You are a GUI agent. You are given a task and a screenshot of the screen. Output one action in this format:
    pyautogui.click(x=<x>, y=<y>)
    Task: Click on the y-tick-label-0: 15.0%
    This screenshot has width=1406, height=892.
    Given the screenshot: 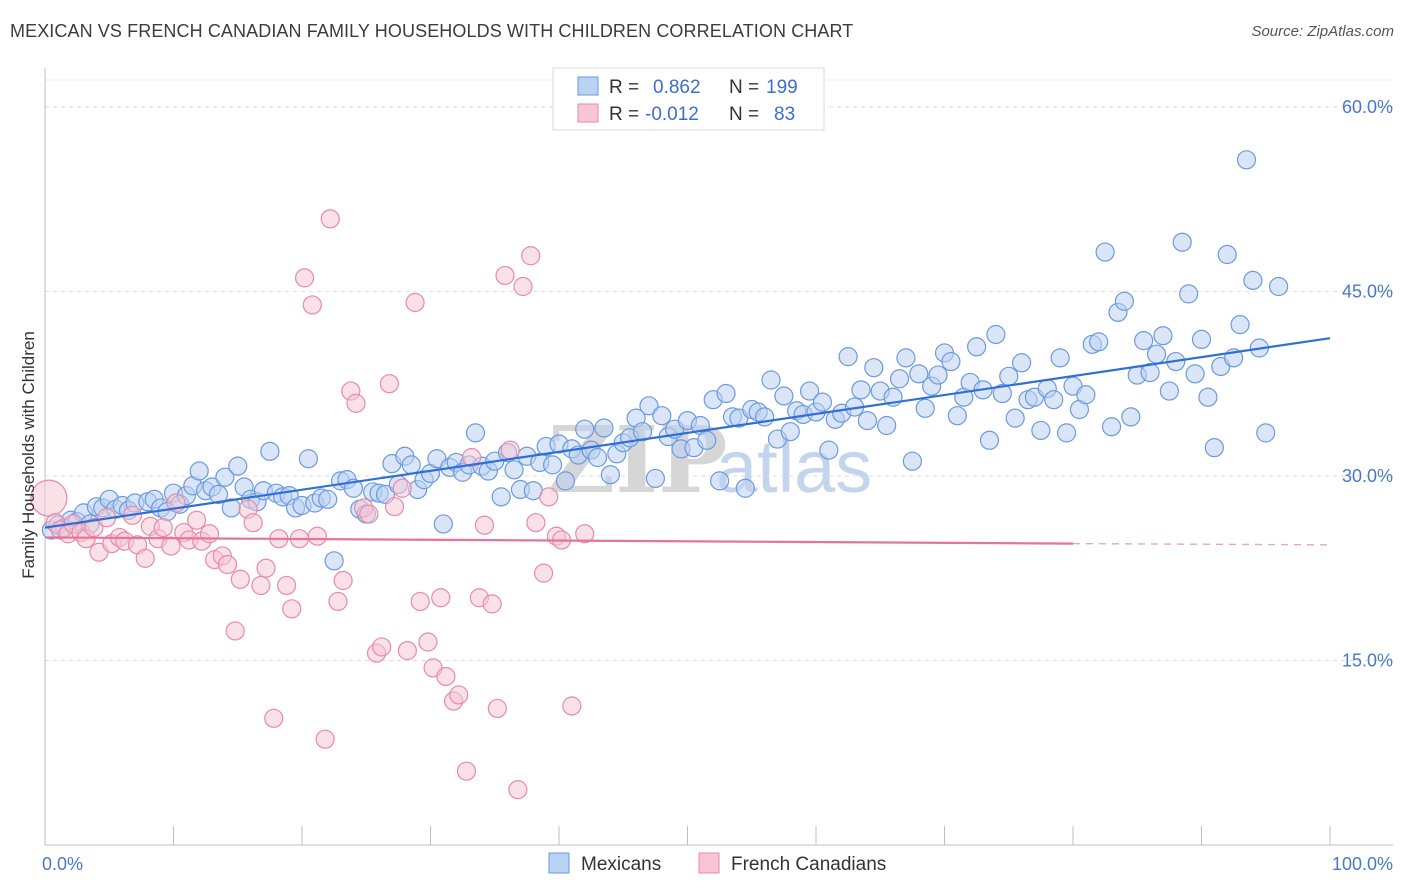 What is the action you would take?
    pyautogui.click(x=1367, y=660)
    